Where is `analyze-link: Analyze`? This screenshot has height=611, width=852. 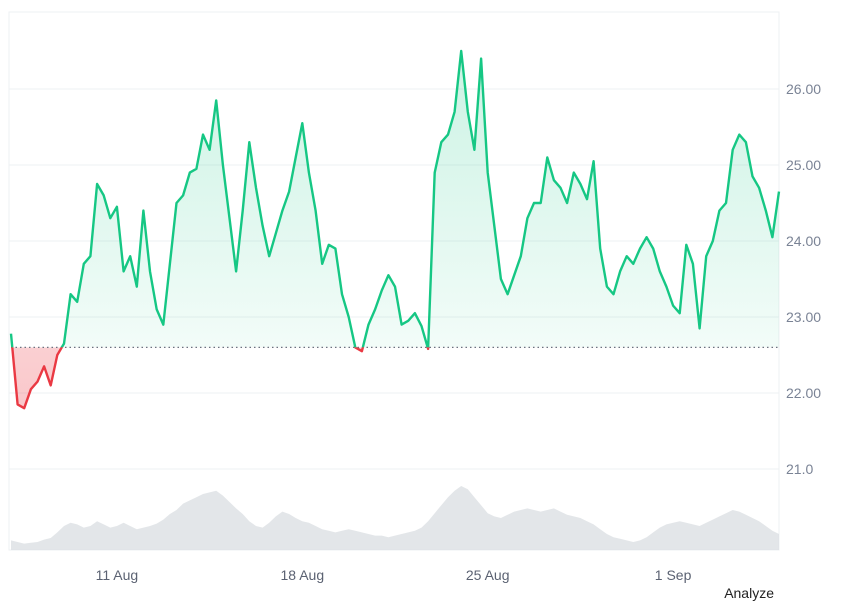 analyze-link: Analyze is located at coordinates (749, 593).